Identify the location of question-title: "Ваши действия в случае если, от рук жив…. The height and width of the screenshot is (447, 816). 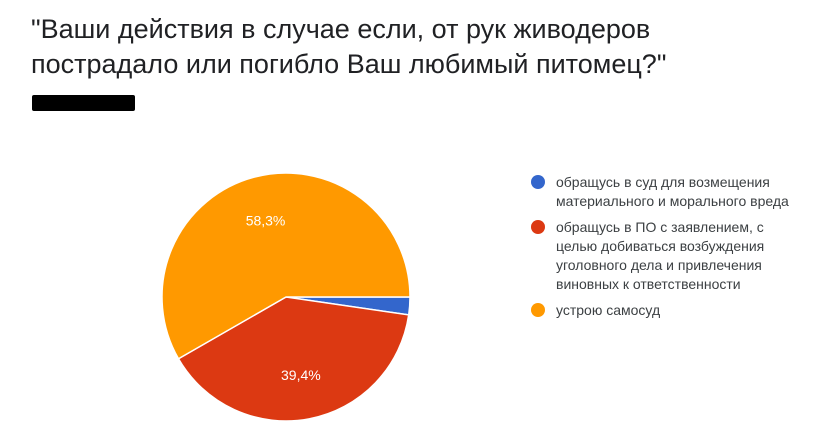
(349, 46).